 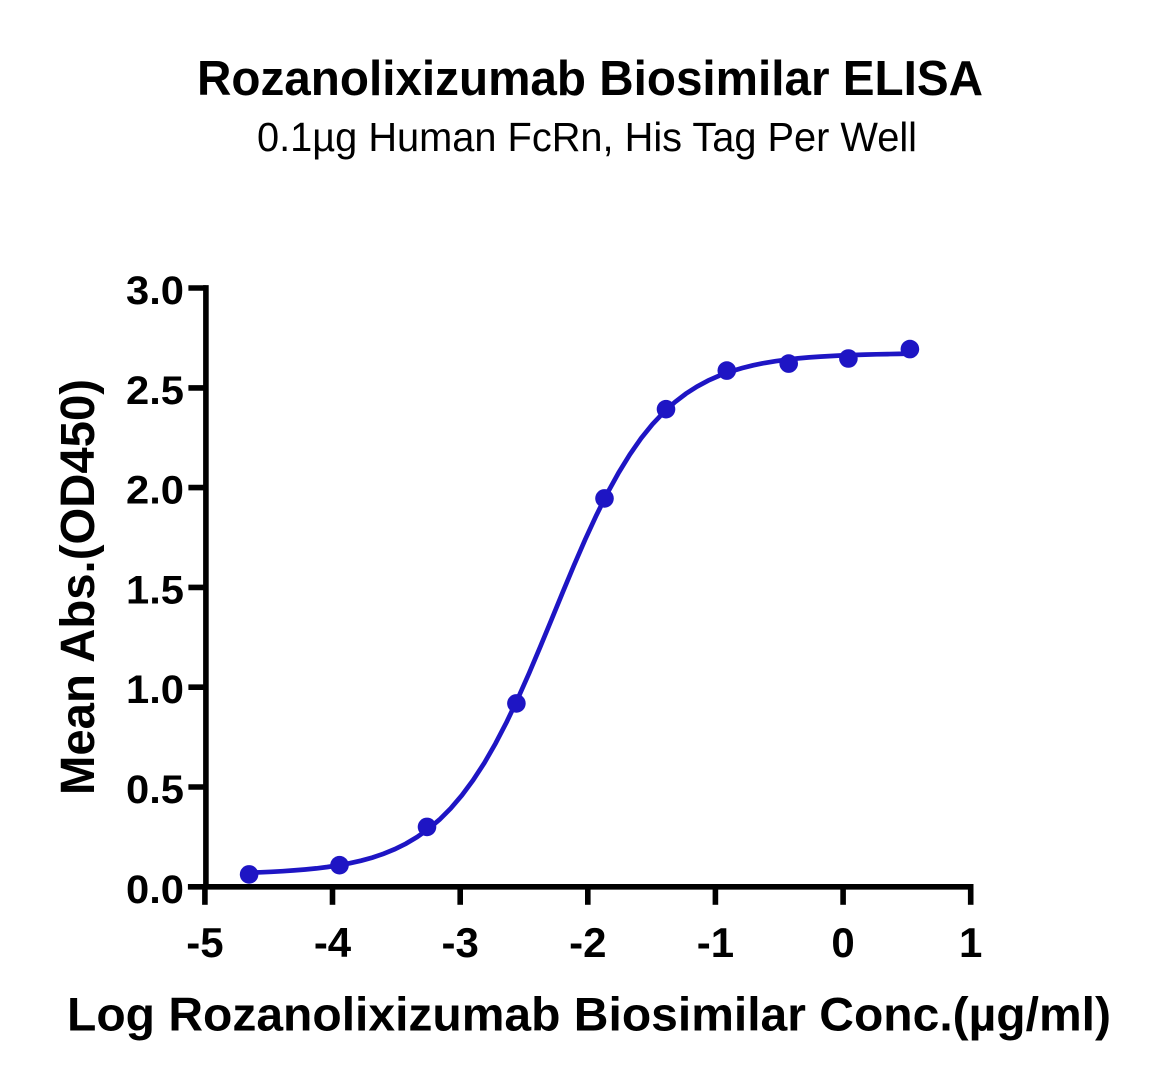 I want to click on svg-text: -5, so click(x=204, y=942).